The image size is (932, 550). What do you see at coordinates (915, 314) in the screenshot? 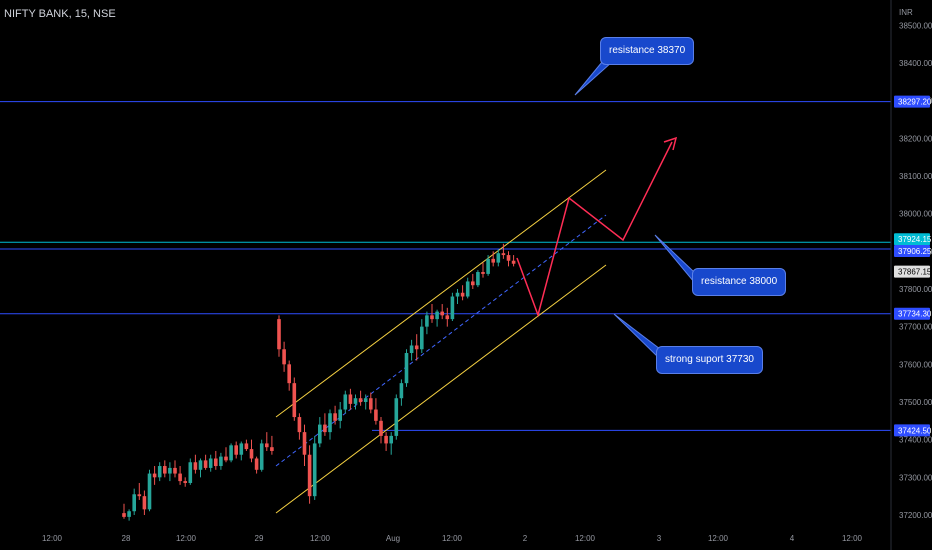
I see `price-badge-label: 37734.30` at bounding box center [915, 314].